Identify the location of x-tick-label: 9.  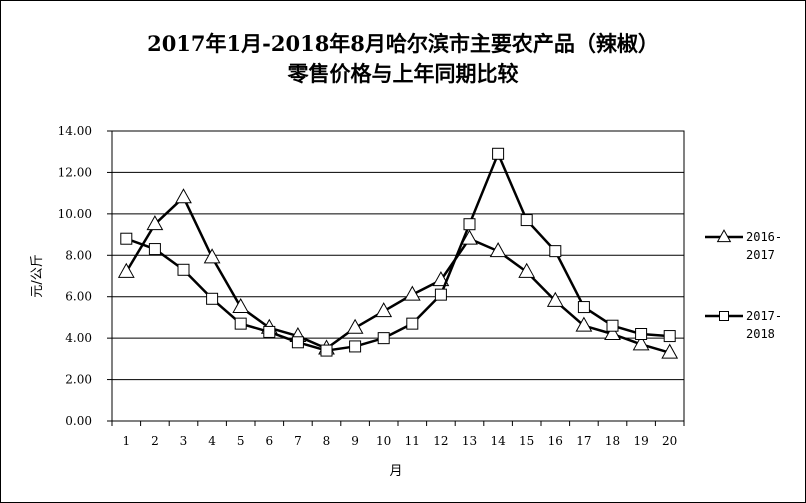
(355, 441).